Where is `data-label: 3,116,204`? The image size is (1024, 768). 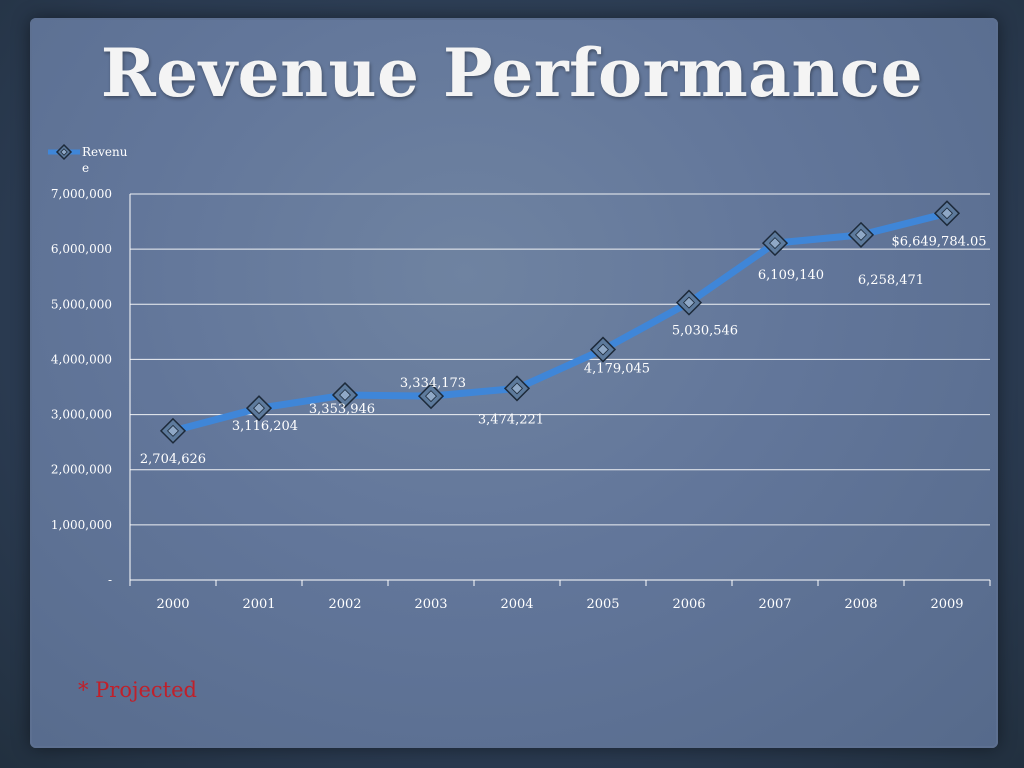
data-label: 3,116,204 is located at coordinates (265, 426).